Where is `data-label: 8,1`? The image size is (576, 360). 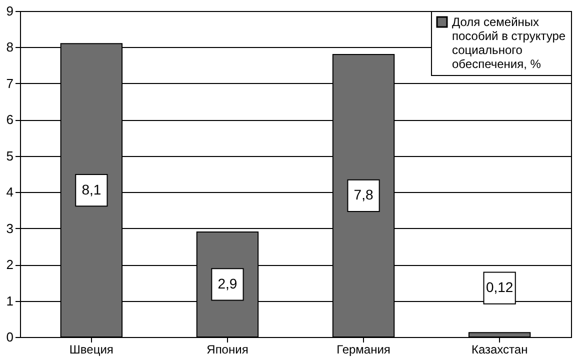 data-label: 8,1 is located at coordinates (92, 189).